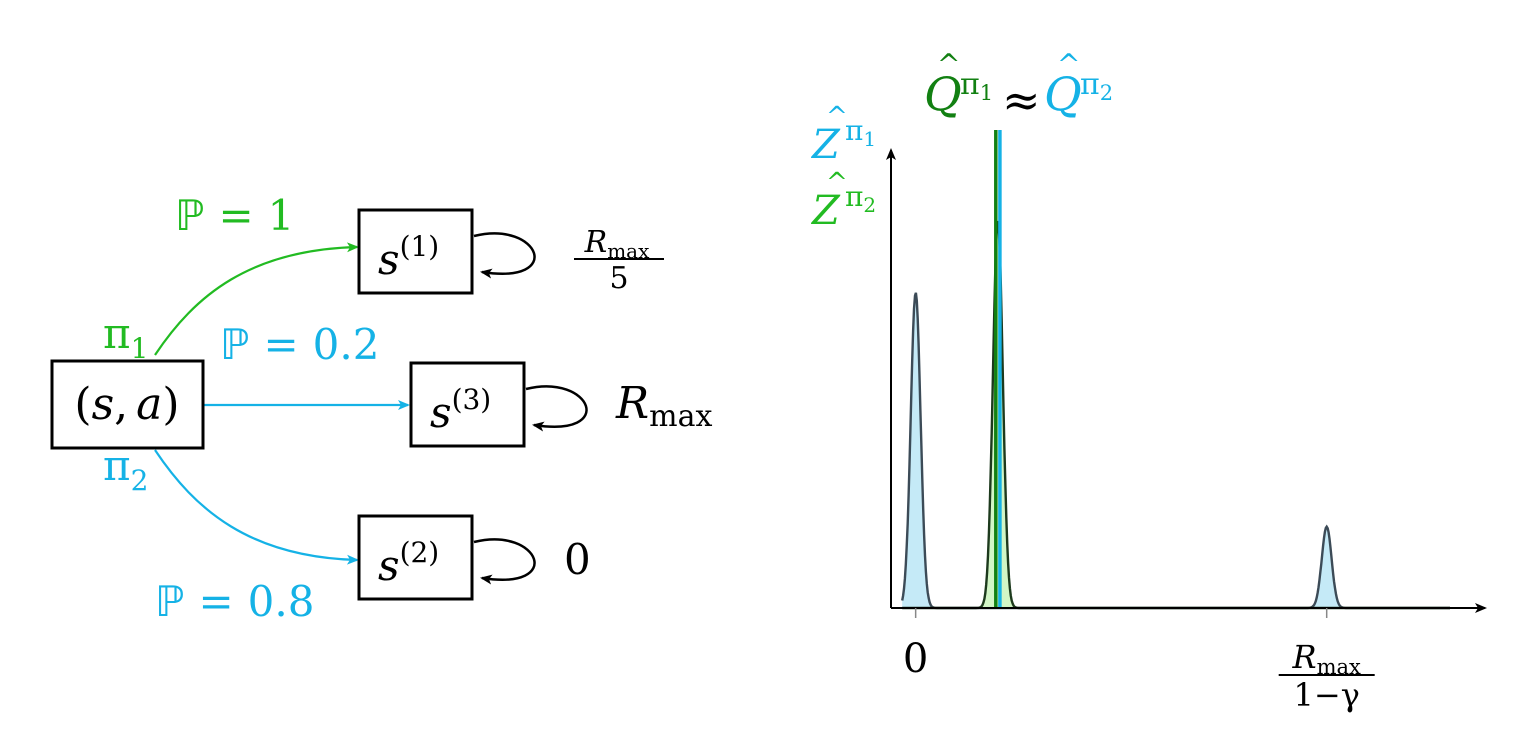 The width and height of the screenshot is (1538, 740). What do you see at coordinates (556, 408) in the screenshot?
I see `self-loop-s3` at bounding box center [556, 408].